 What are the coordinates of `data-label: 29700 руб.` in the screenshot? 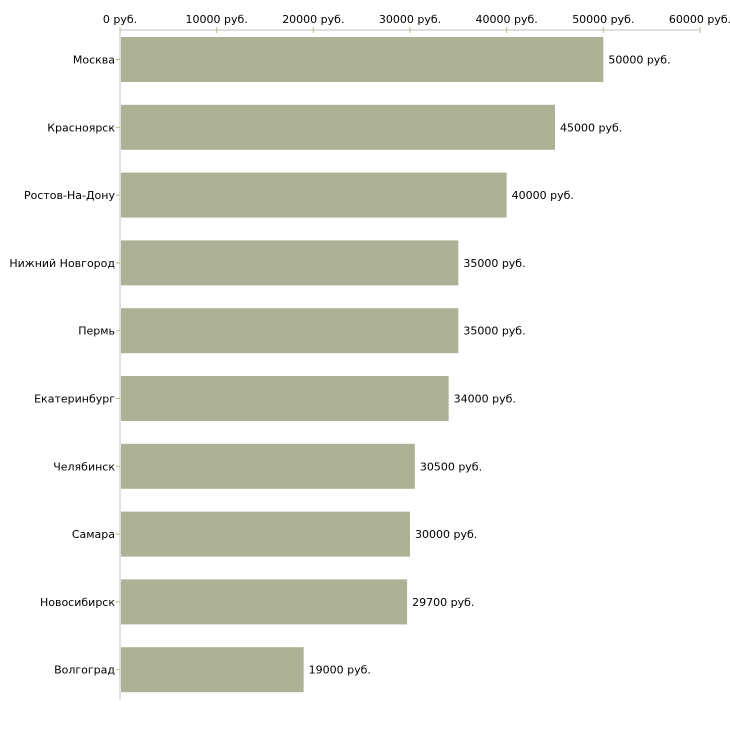 It's located at (443, 602).